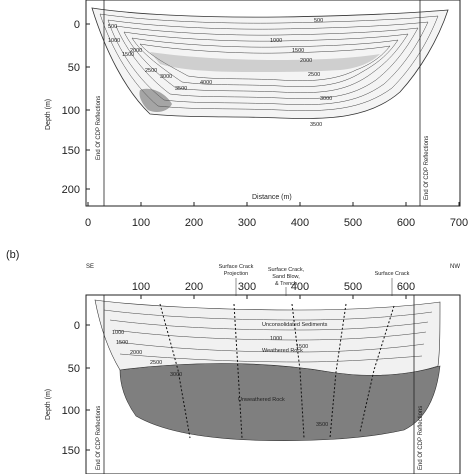 The width and height of the screenshot is (474, 474). Describe the element at coordinates (236, 274) in the screenshot. I see `annotation-crack-projection-2: Projection` at that location.